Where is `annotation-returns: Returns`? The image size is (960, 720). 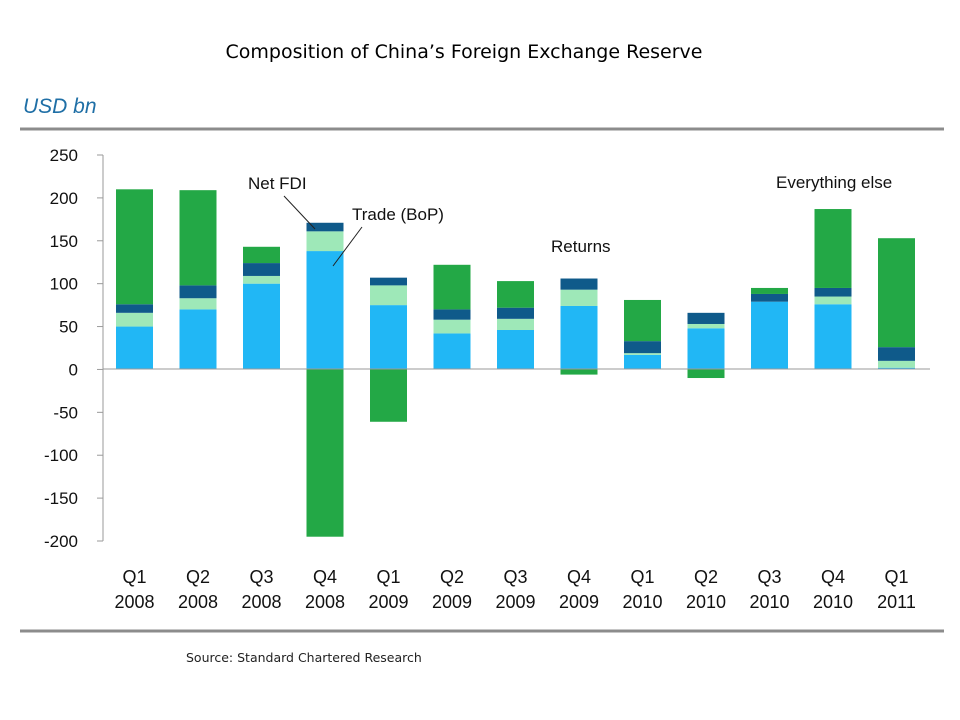 annotation-returns: Returns is located at coordinates (581, 246).